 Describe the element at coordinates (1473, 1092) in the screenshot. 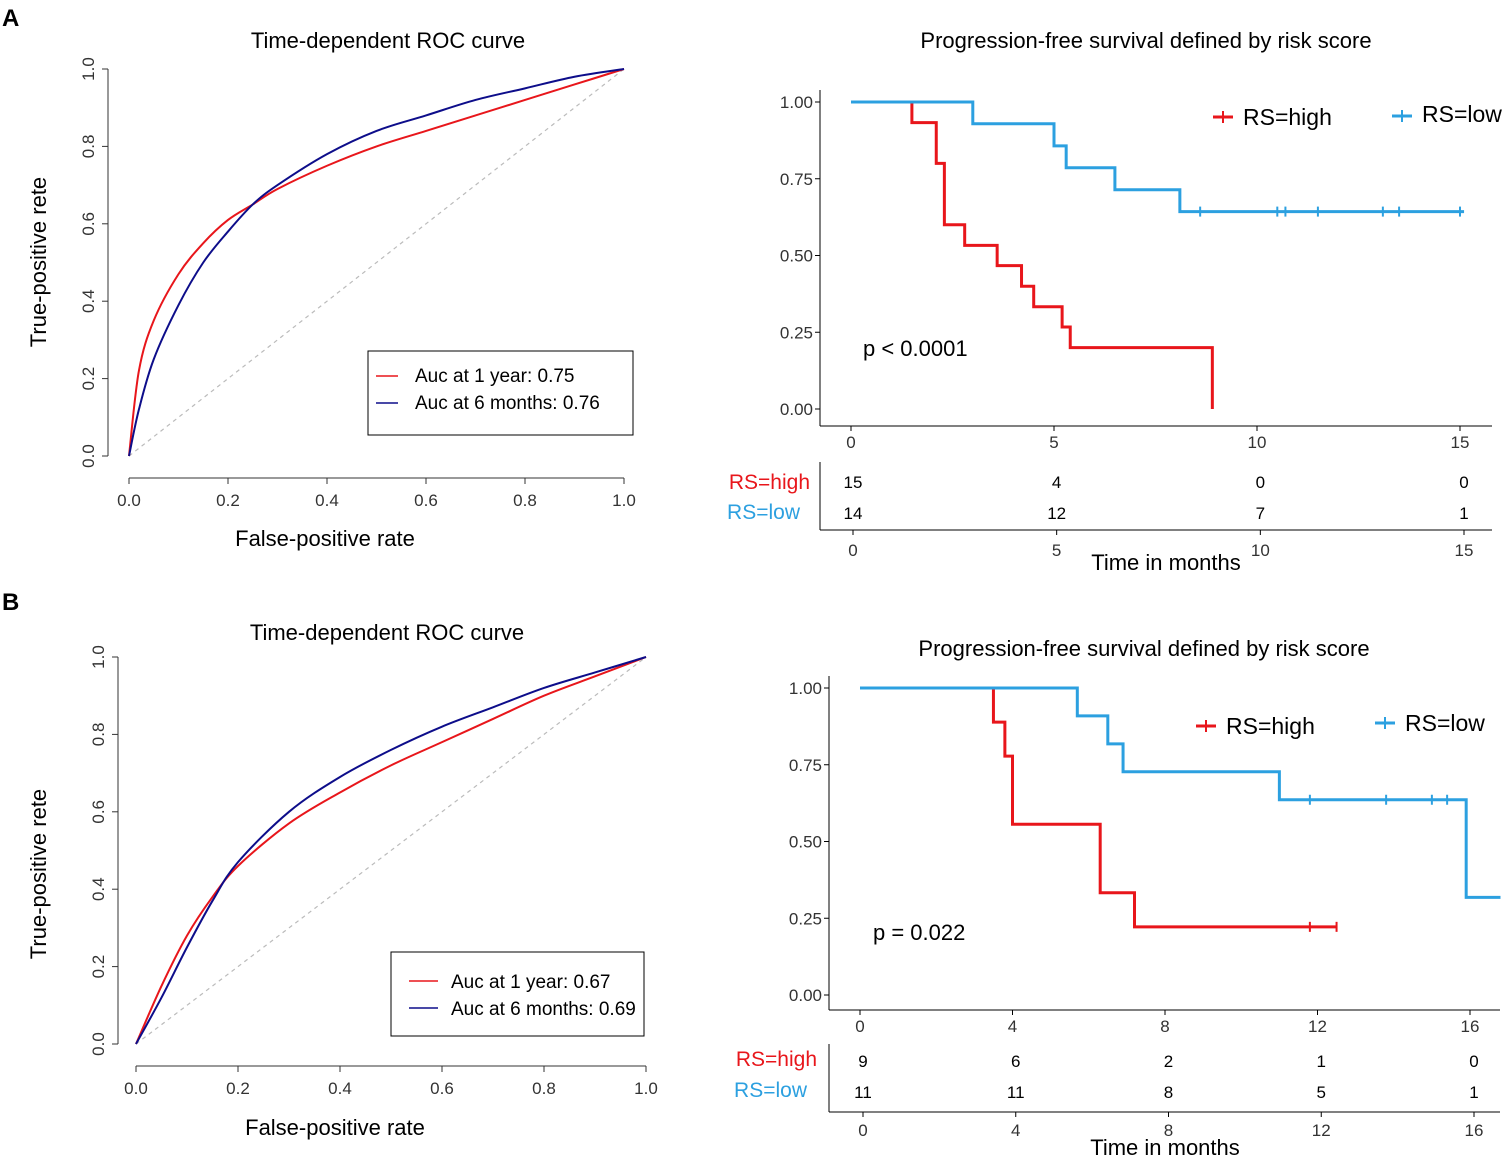

I see `km-b-risk-value-low: 1` at that location.